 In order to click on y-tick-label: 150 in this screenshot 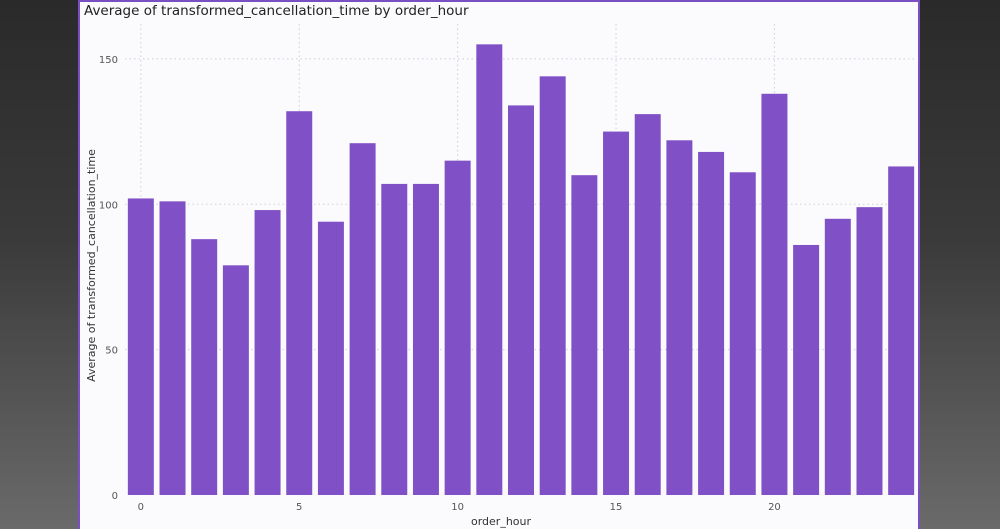, I will do `click(108, 60)`.